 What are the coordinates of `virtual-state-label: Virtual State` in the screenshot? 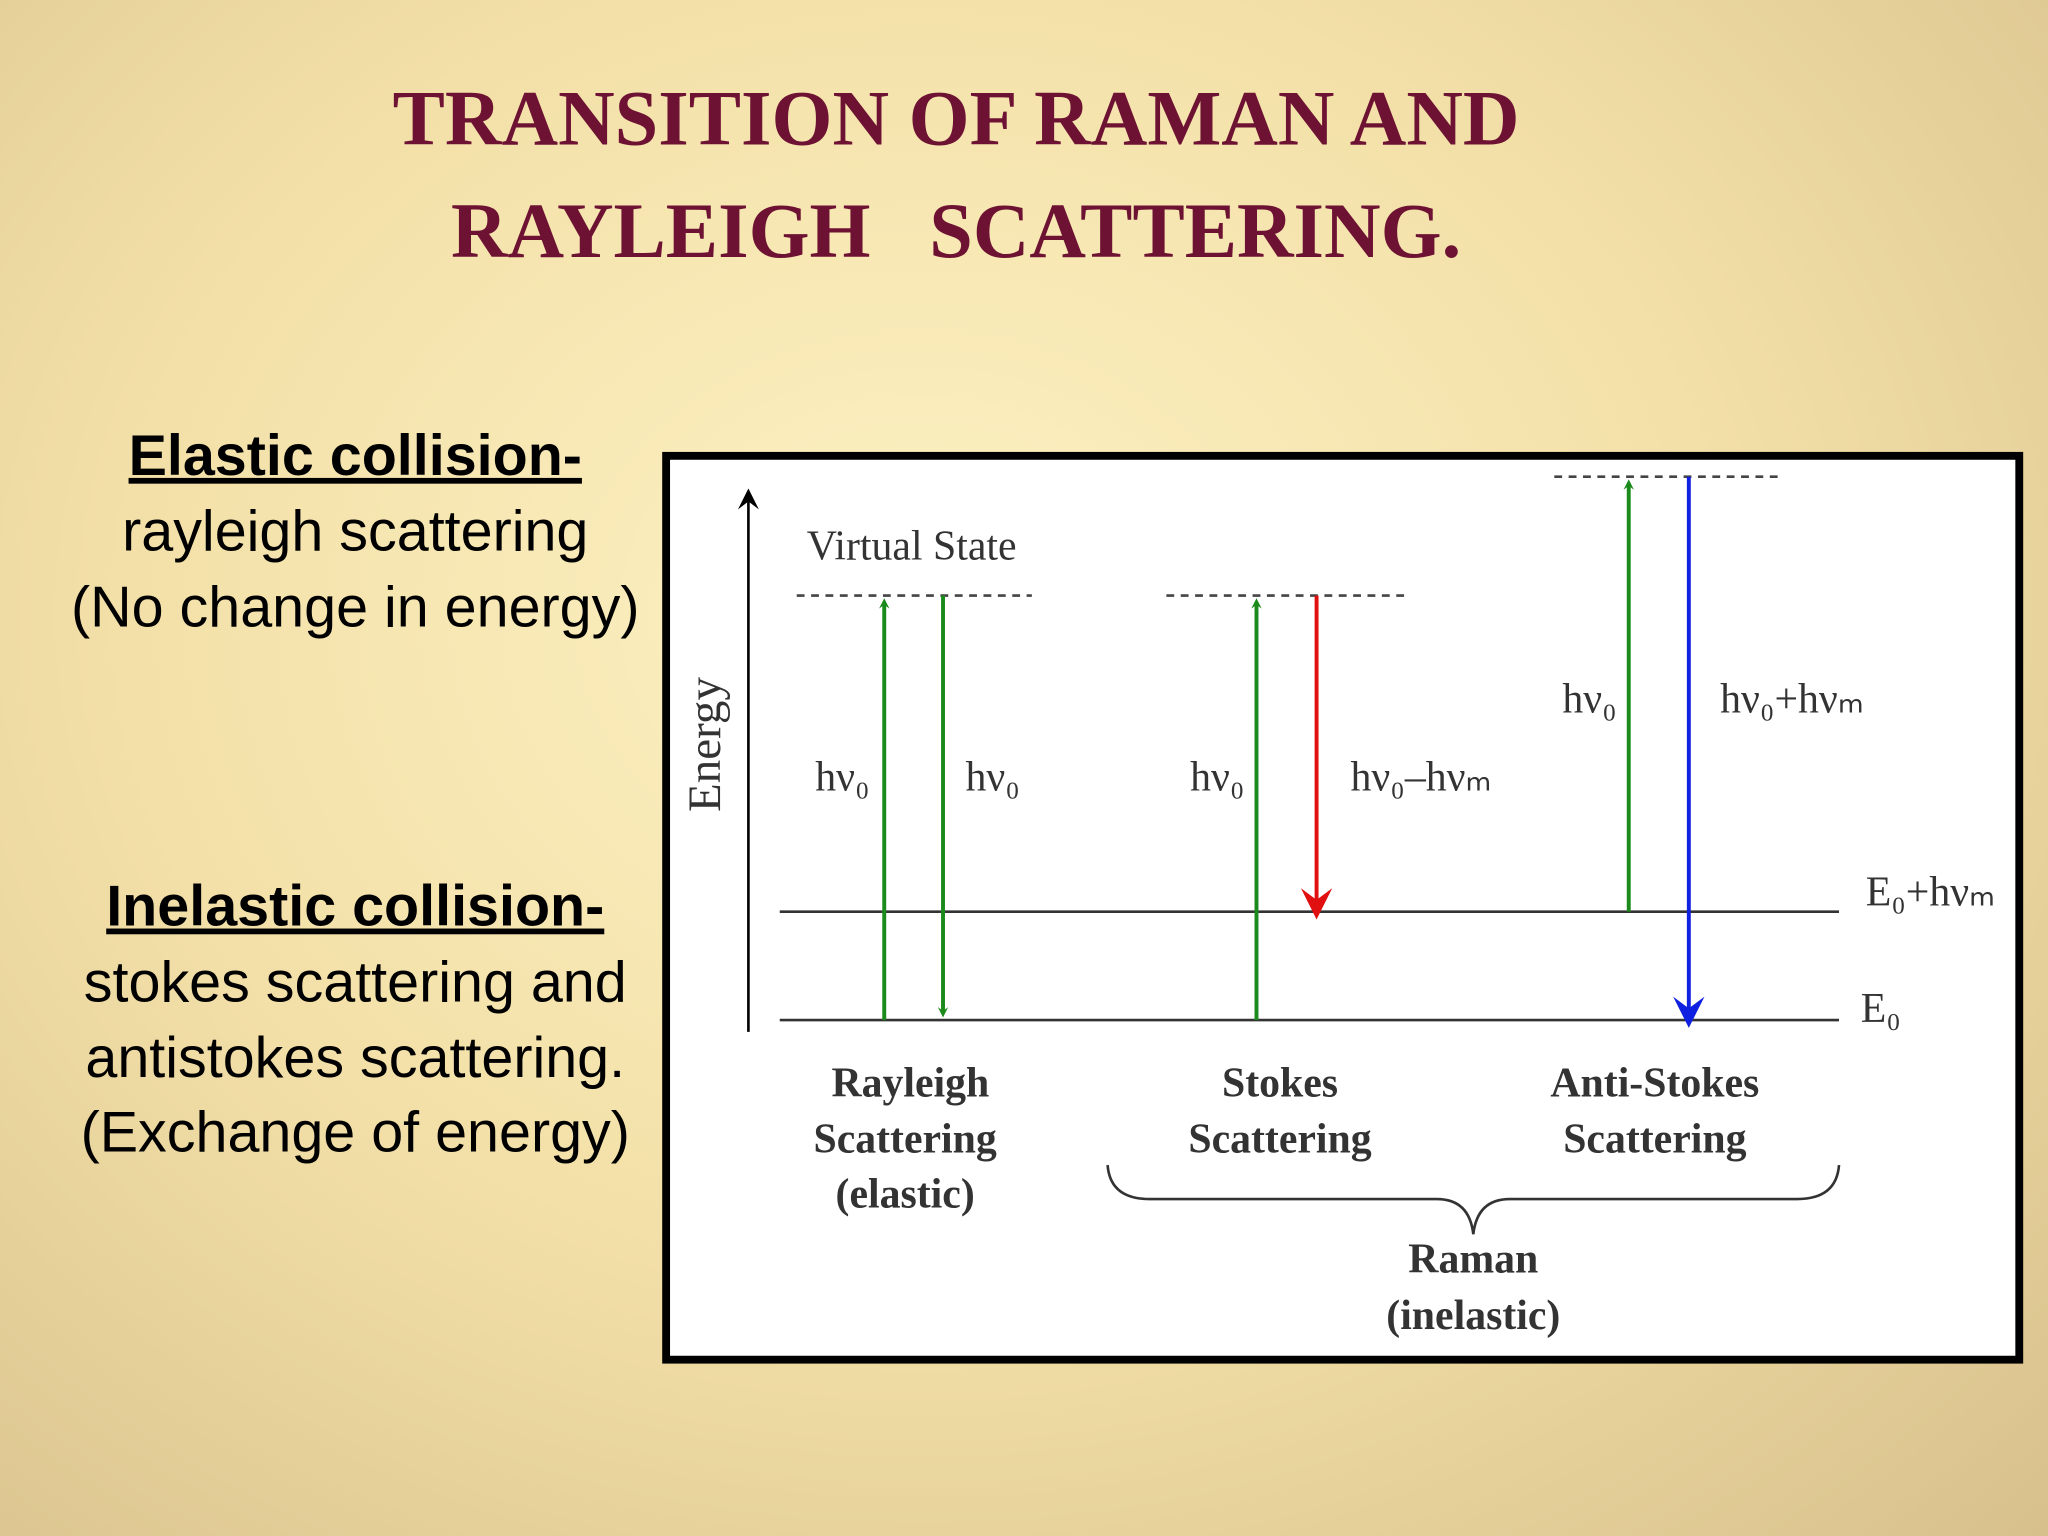 It's located at (912, 546).